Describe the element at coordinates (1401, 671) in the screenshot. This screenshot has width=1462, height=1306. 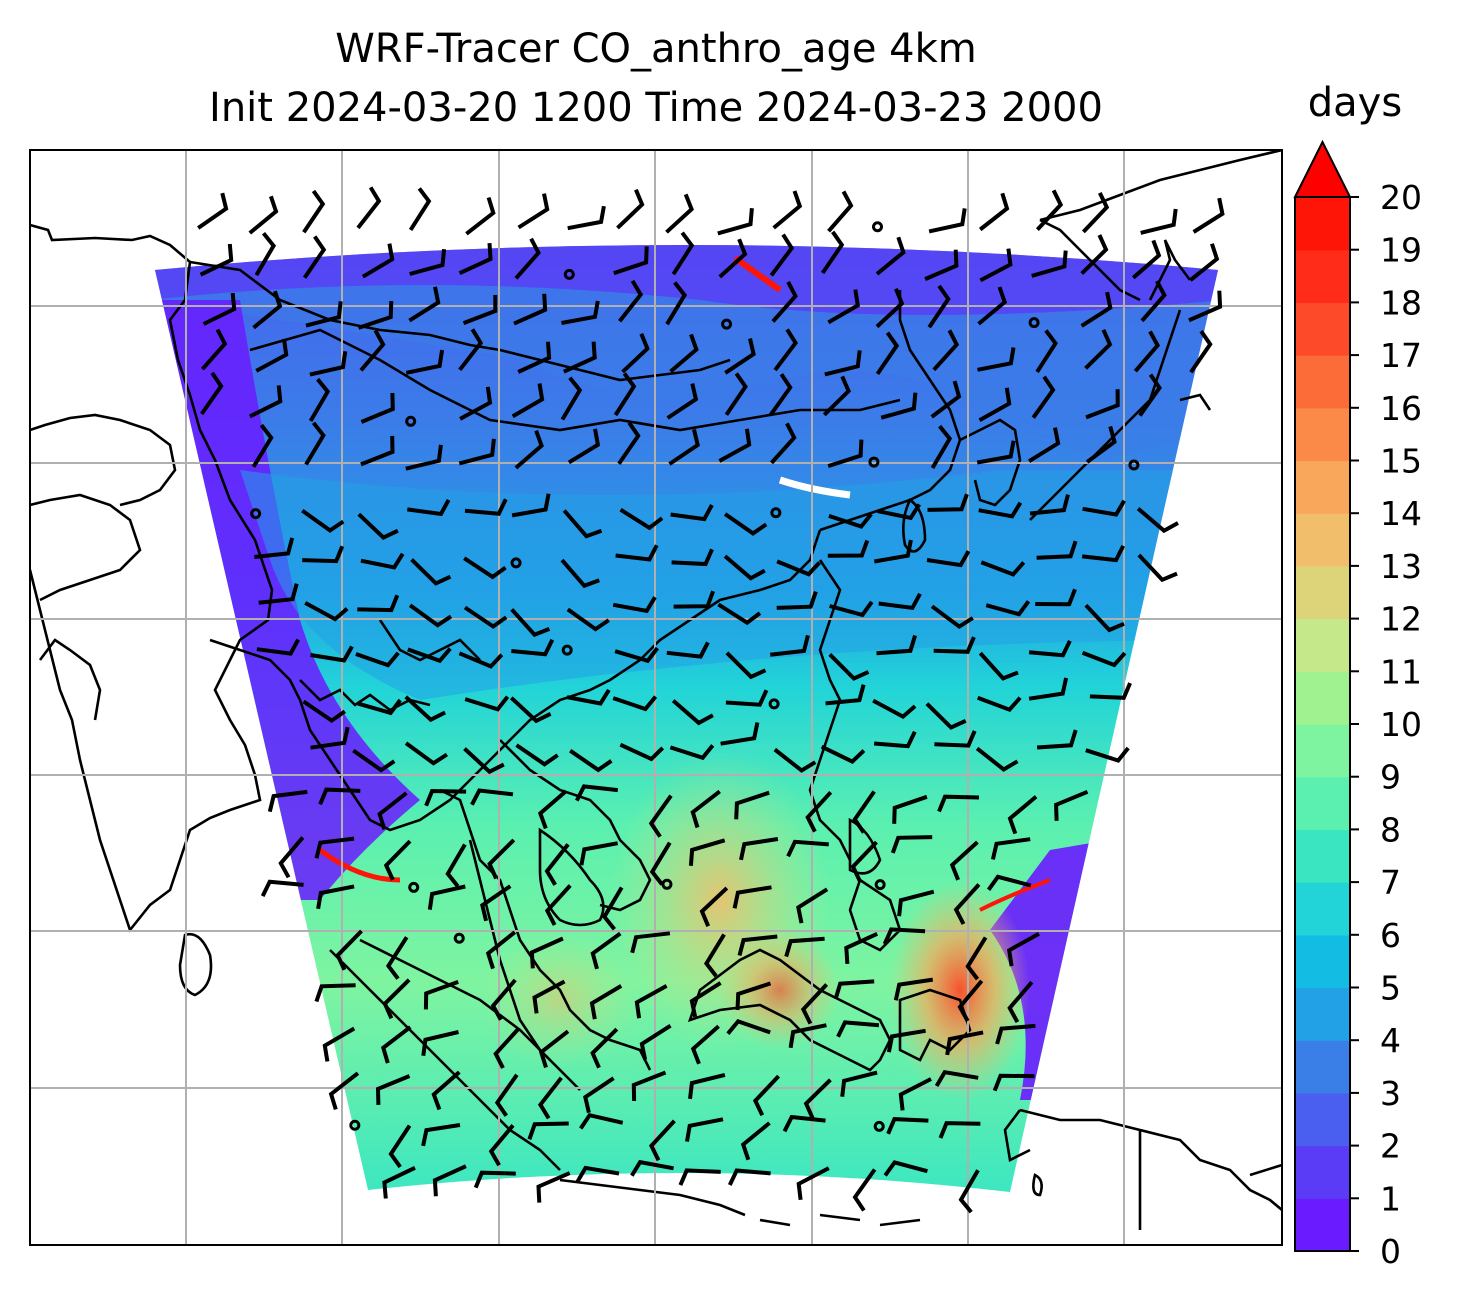
I see `colorbar-tick-label: 11` at that location.